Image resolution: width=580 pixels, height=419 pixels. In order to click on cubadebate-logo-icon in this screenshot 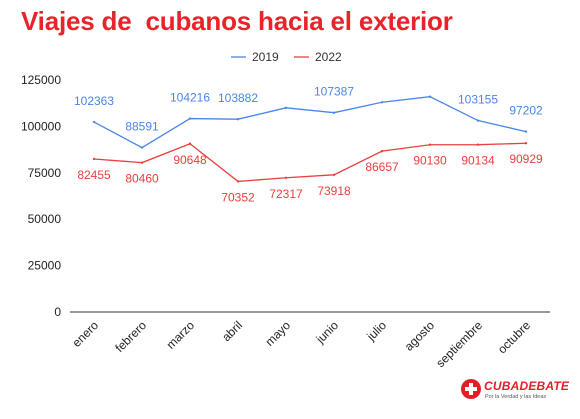, I will do `click(471, 389)`.